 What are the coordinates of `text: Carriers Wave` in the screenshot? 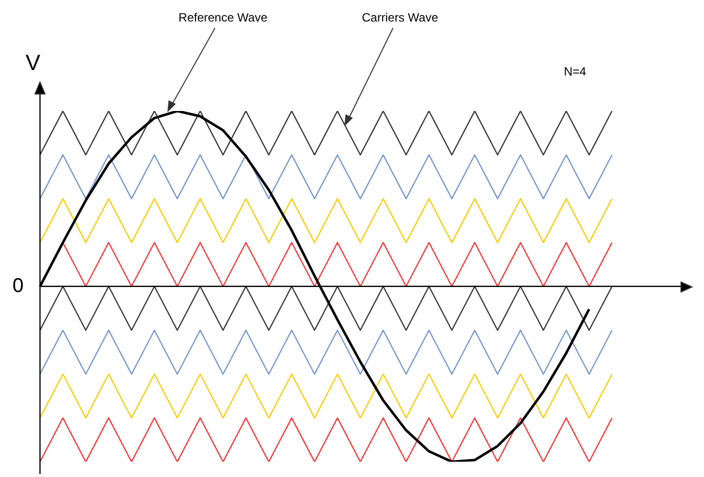 It's located at (400, 17).